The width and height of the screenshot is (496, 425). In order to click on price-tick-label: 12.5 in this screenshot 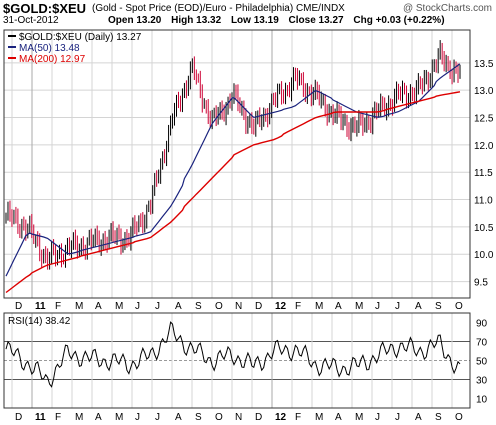, I will do `click(484, 119)`.